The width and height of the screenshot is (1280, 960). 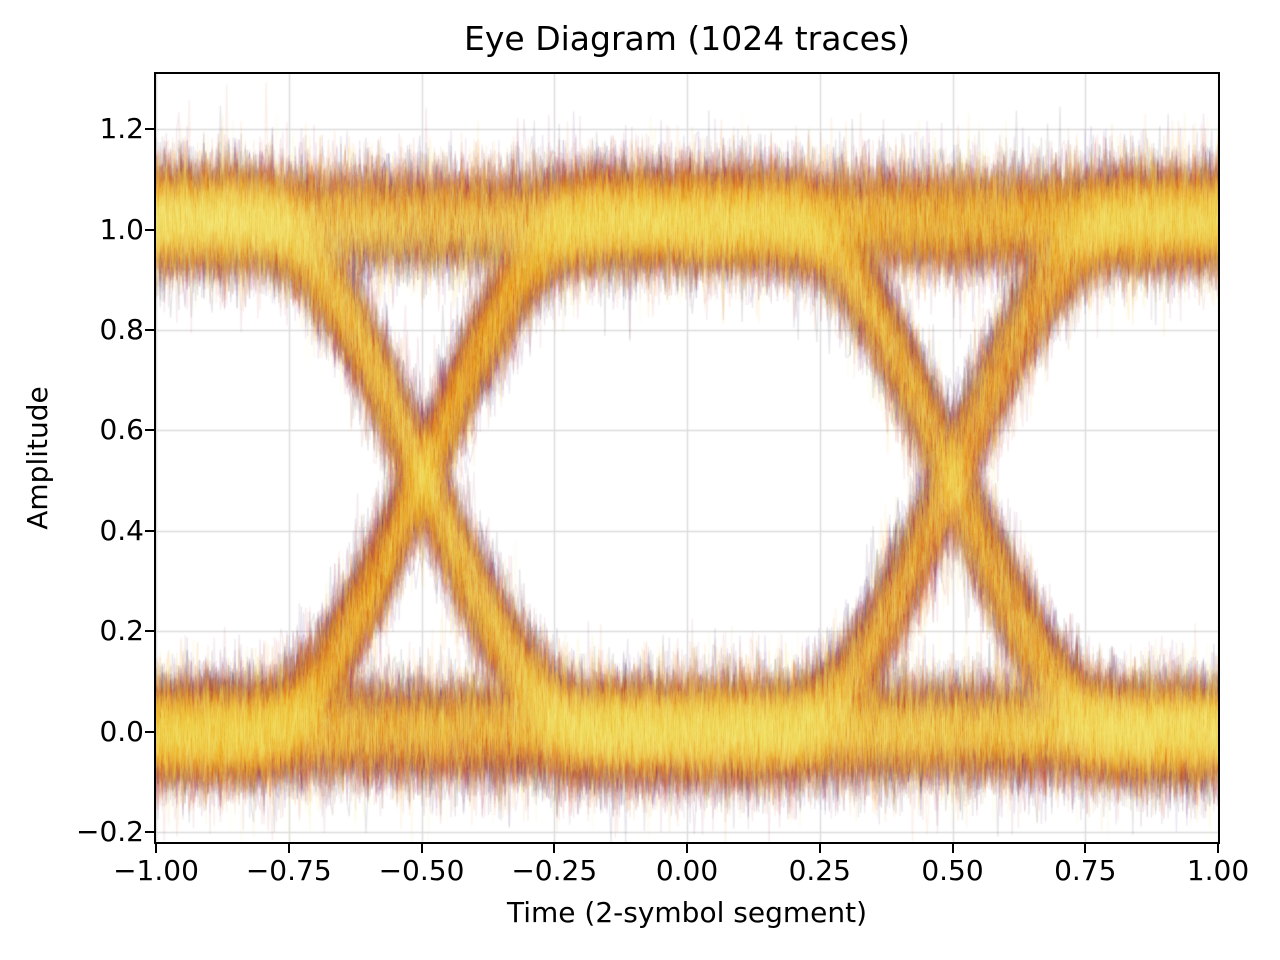 What do you see at coordinates (687, 38) in the screenshot?
I see `chart-title: Eye Diagram (1024 traces)` at bounding box center [687, 38].